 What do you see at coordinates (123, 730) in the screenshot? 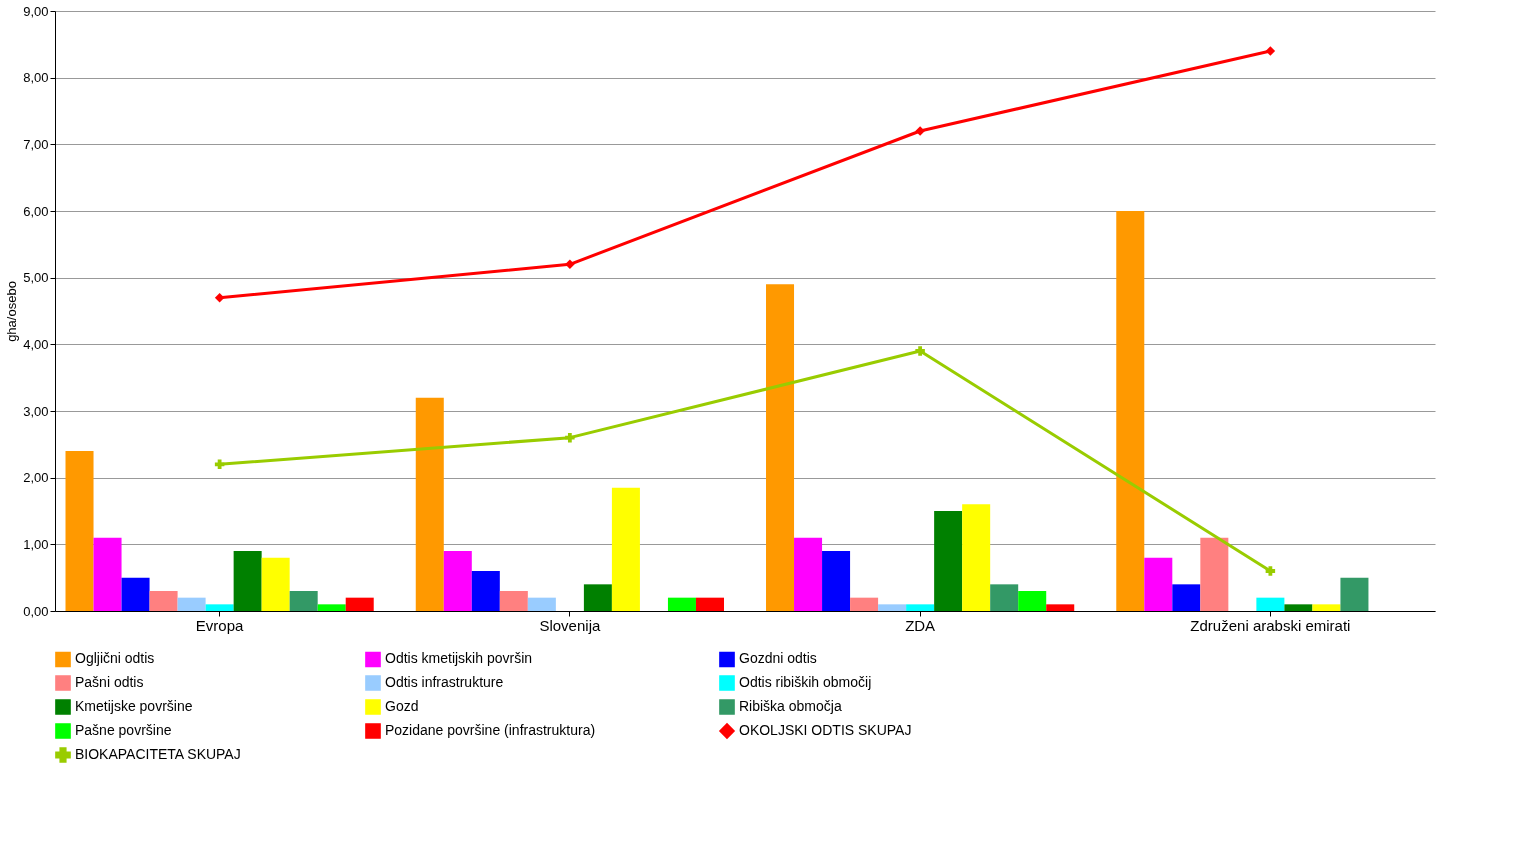
I see `legend-label: Pašne površine` at bounding box center [123, 730].